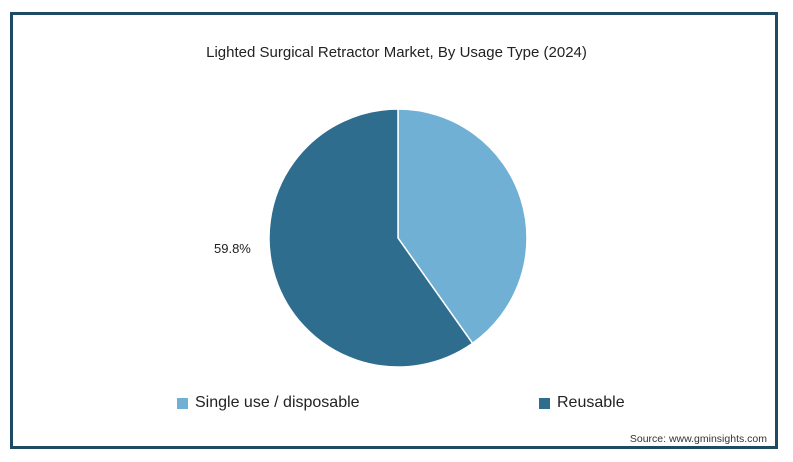 This screenshot has height=462, width=793. What do you see at coordinates (371, 238) in the screenshot?
I see `pie-slice-reusable` at bounding box center [371, 238].